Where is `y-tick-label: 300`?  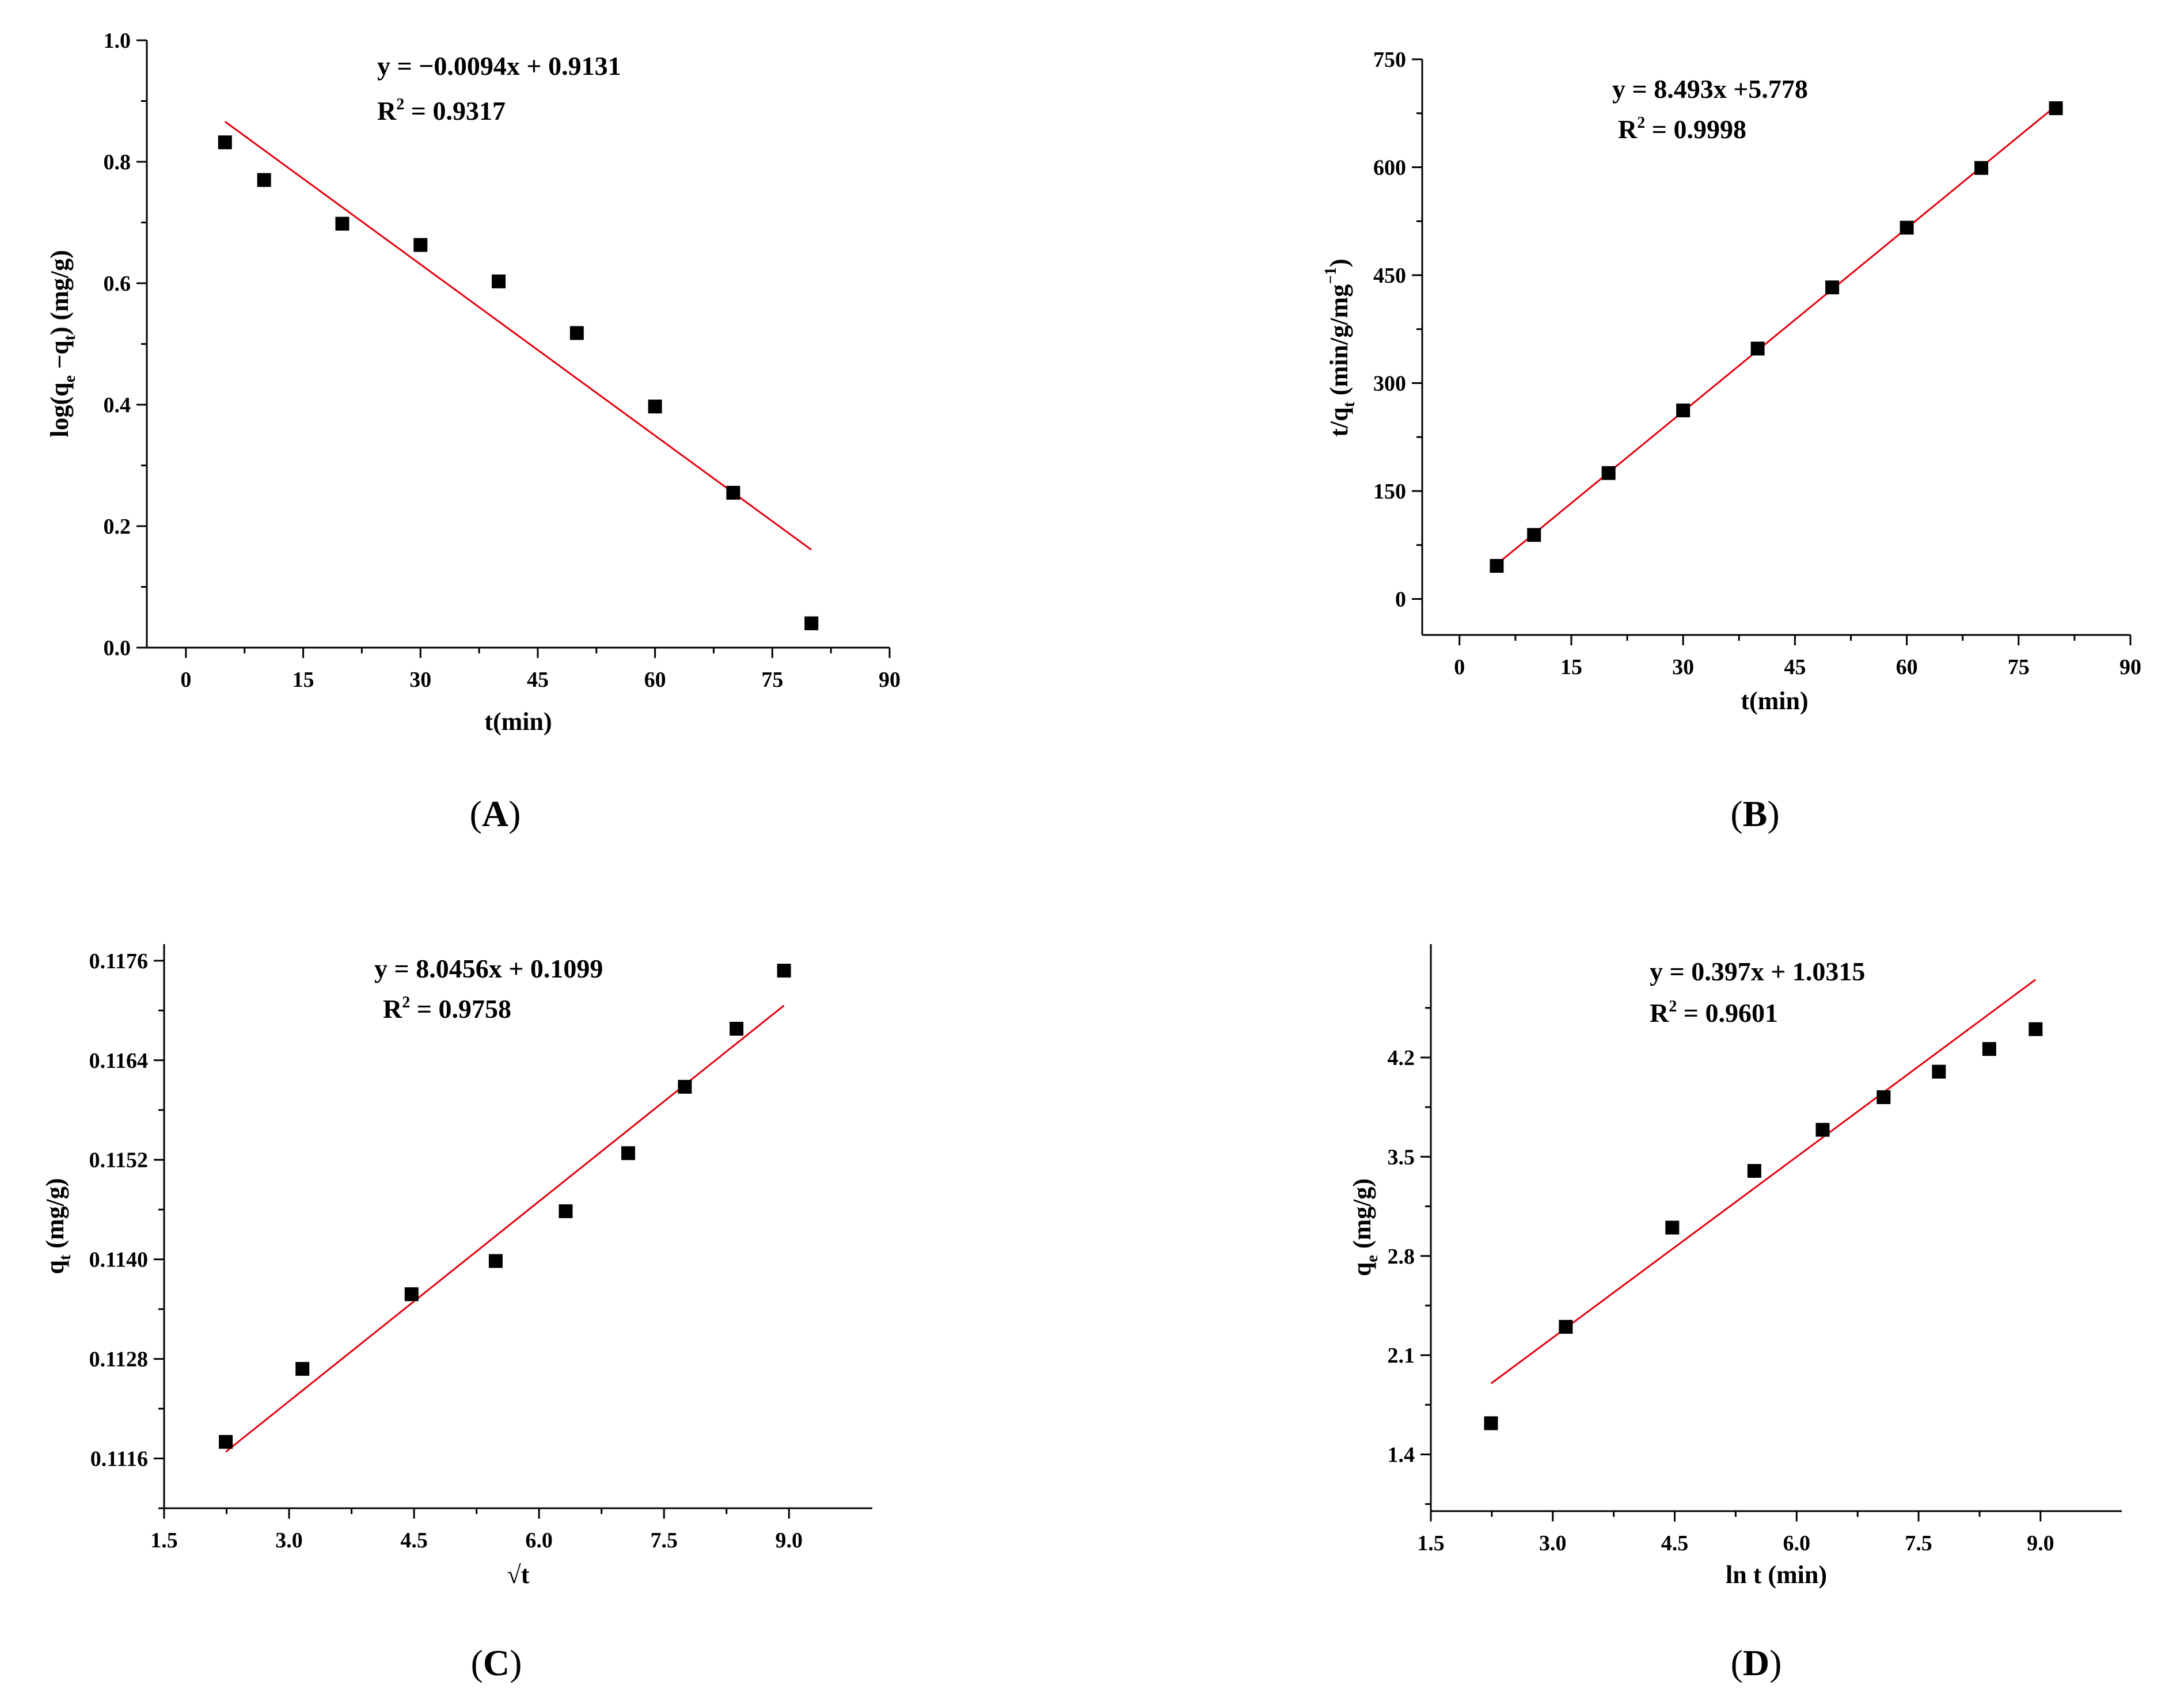 y-tick-label: 300 is located at coordinates (1389, 384).